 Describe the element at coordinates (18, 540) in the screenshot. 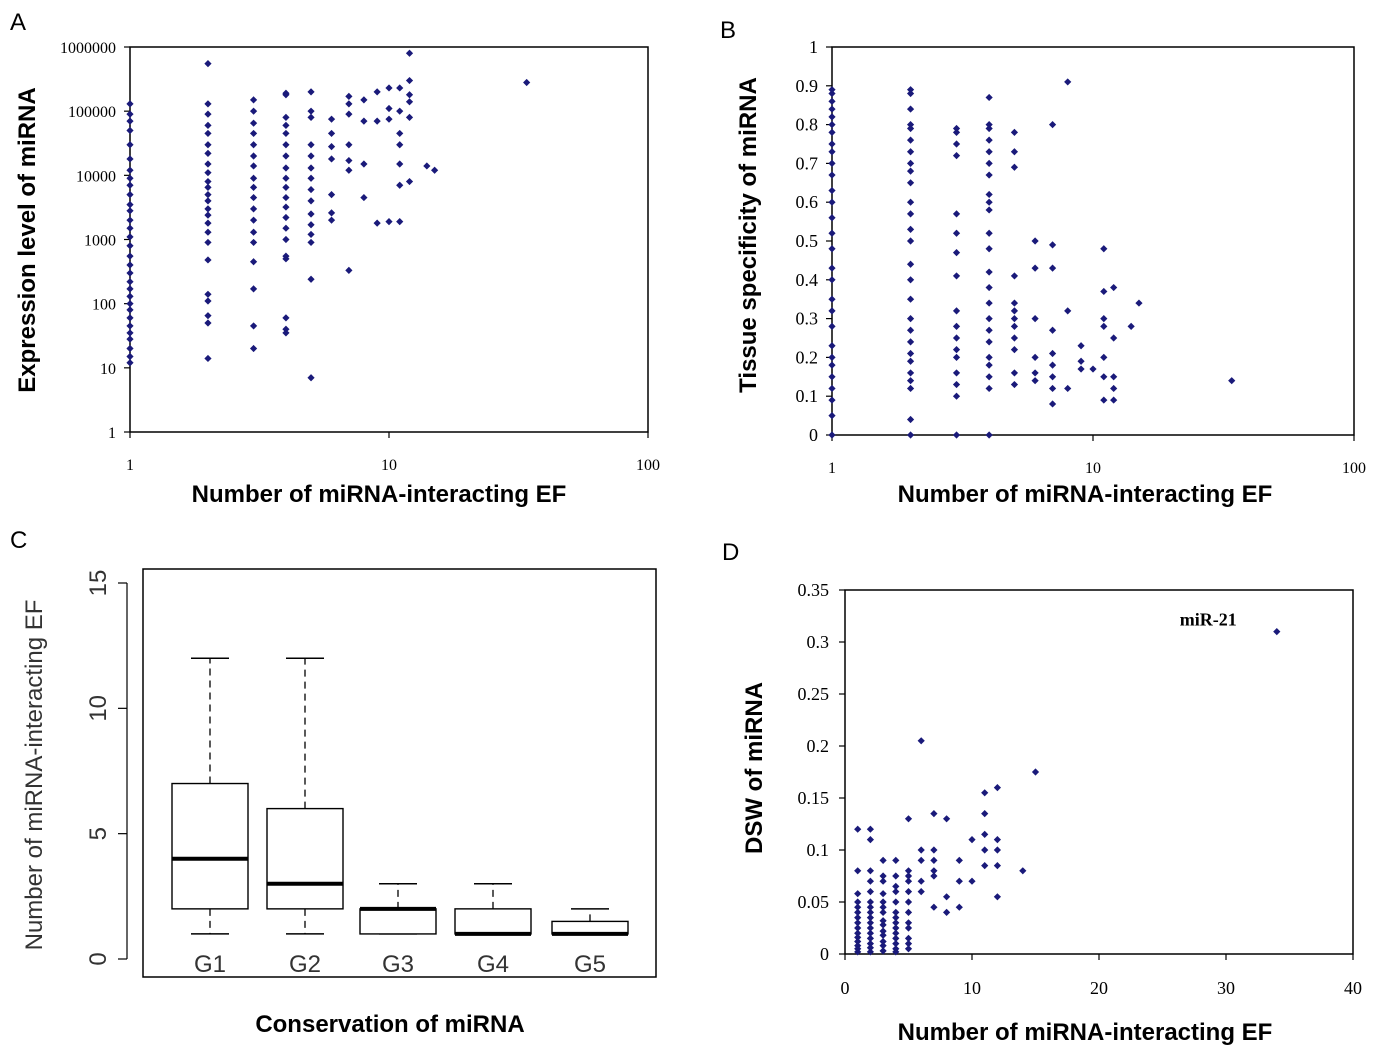

I see `panel-letter-c: C` at that location.